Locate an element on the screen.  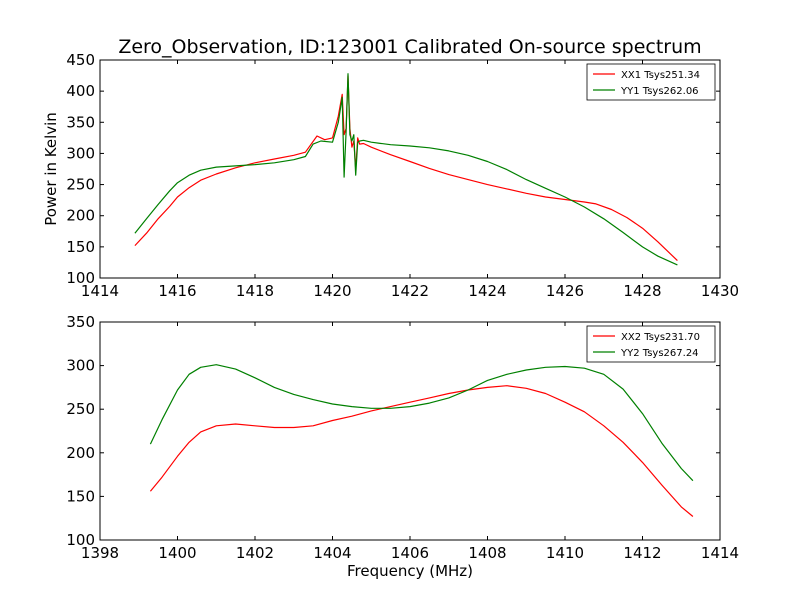
x-tick-label: 1412 is located at coordinates (642, 553).